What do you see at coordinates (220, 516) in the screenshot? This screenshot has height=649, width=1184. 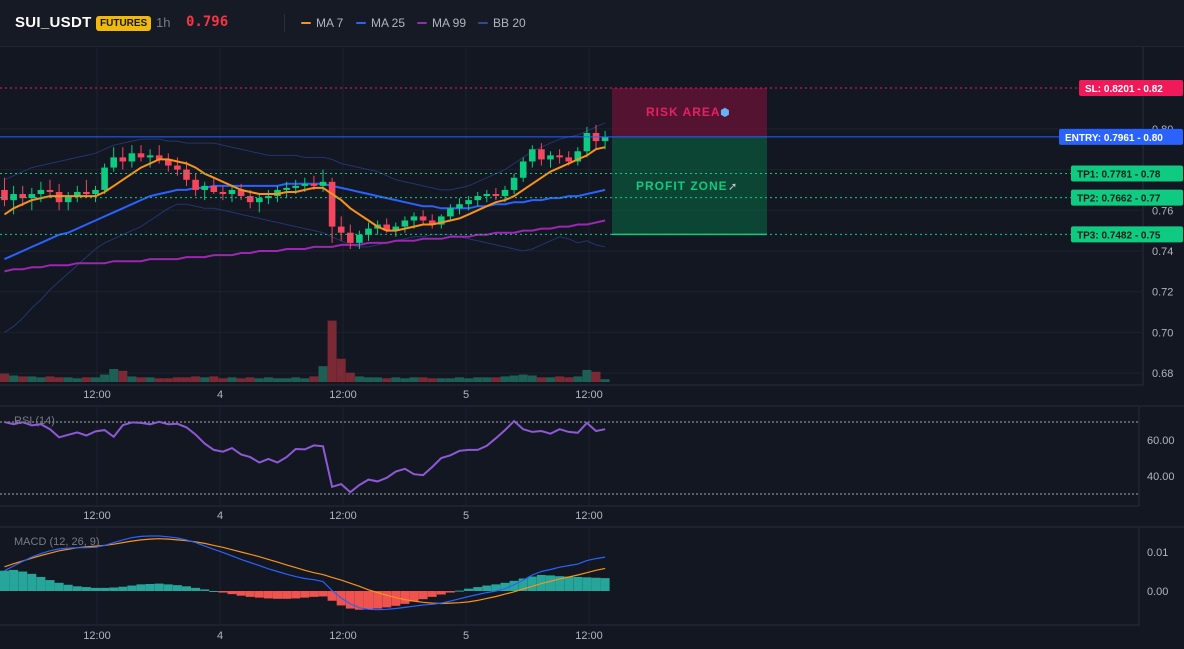 I see `time-tick-label: 4` at bounding box center [220, 516].